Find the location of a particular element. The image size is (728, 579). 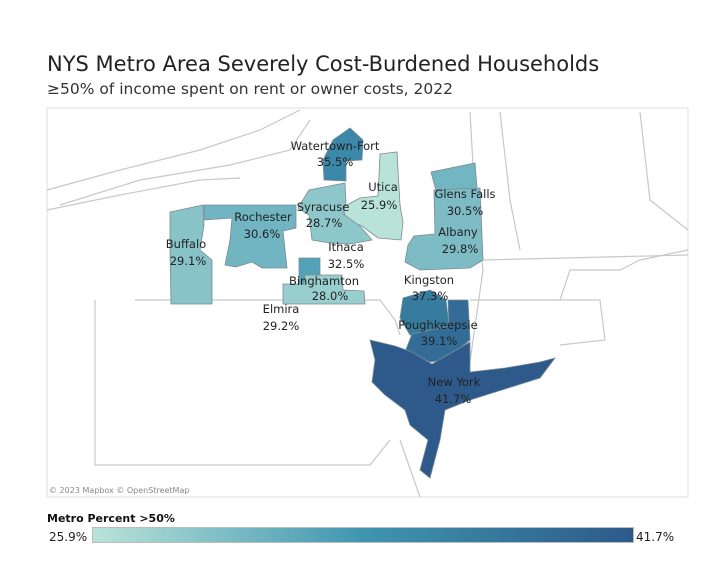

legend-color-ramp is located at coordinates (363, 535).